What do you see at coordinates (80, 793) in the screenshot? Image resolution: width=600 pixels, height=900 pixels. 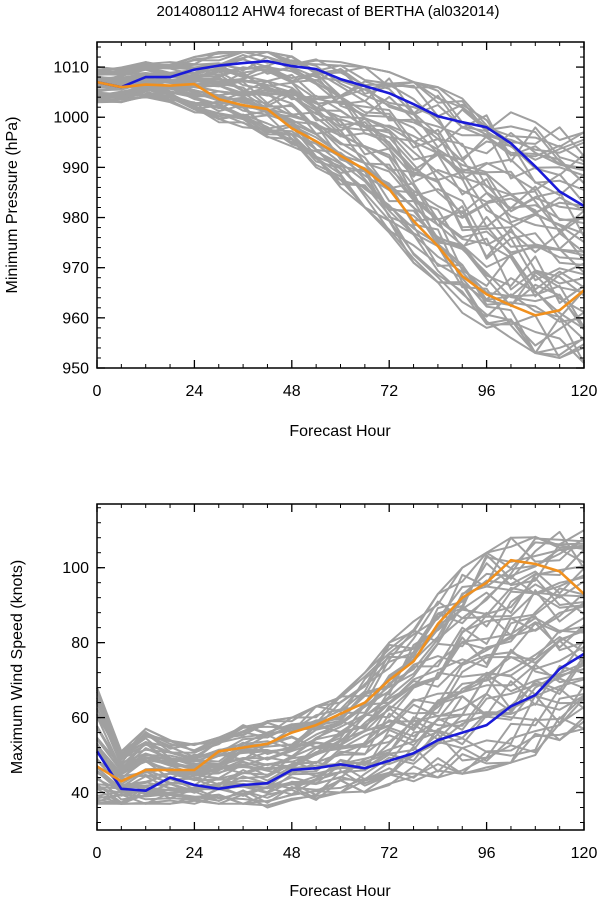 I see `y-tick-label: 40` at bounding box center [80, 793].